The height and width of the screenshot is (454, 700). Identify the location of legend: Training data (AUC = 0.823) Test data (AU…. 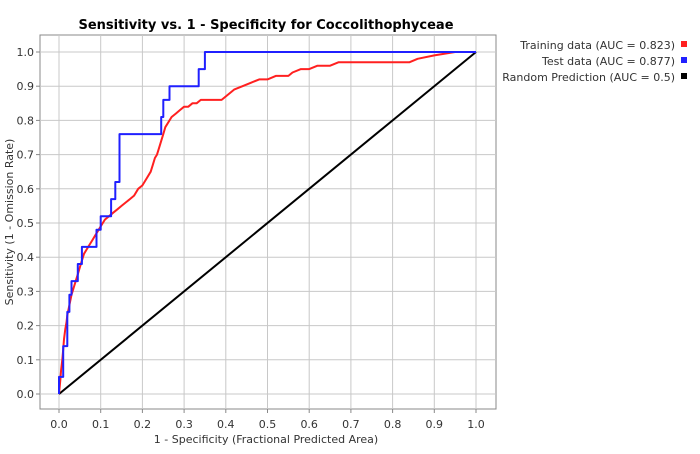
(594, 61).